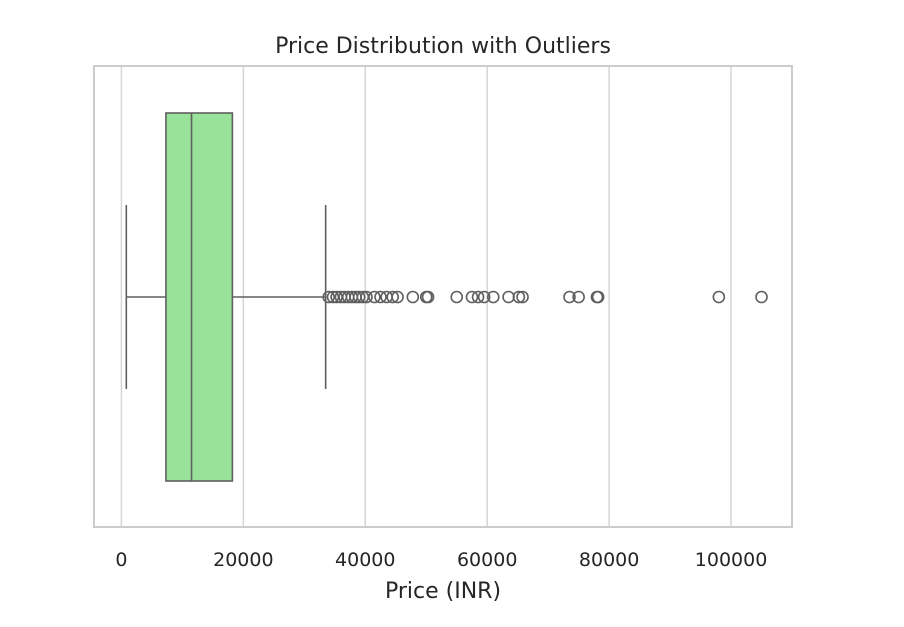 This screenshot has height=627, width=904. Describe the element at coordinates (731, 560) in the screenshot. I see `x-tick-label: 100000` at that location.